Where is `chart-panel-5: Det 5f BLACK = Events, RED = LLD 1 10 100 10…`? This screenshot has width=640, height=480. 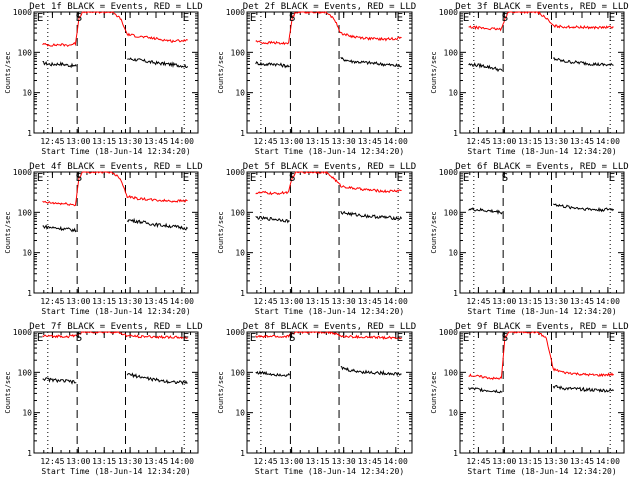 chart-panel-5: Det 5f BLACK = Events, RED = LLD 1 10 100 10… is located at coordinates (316, 239).